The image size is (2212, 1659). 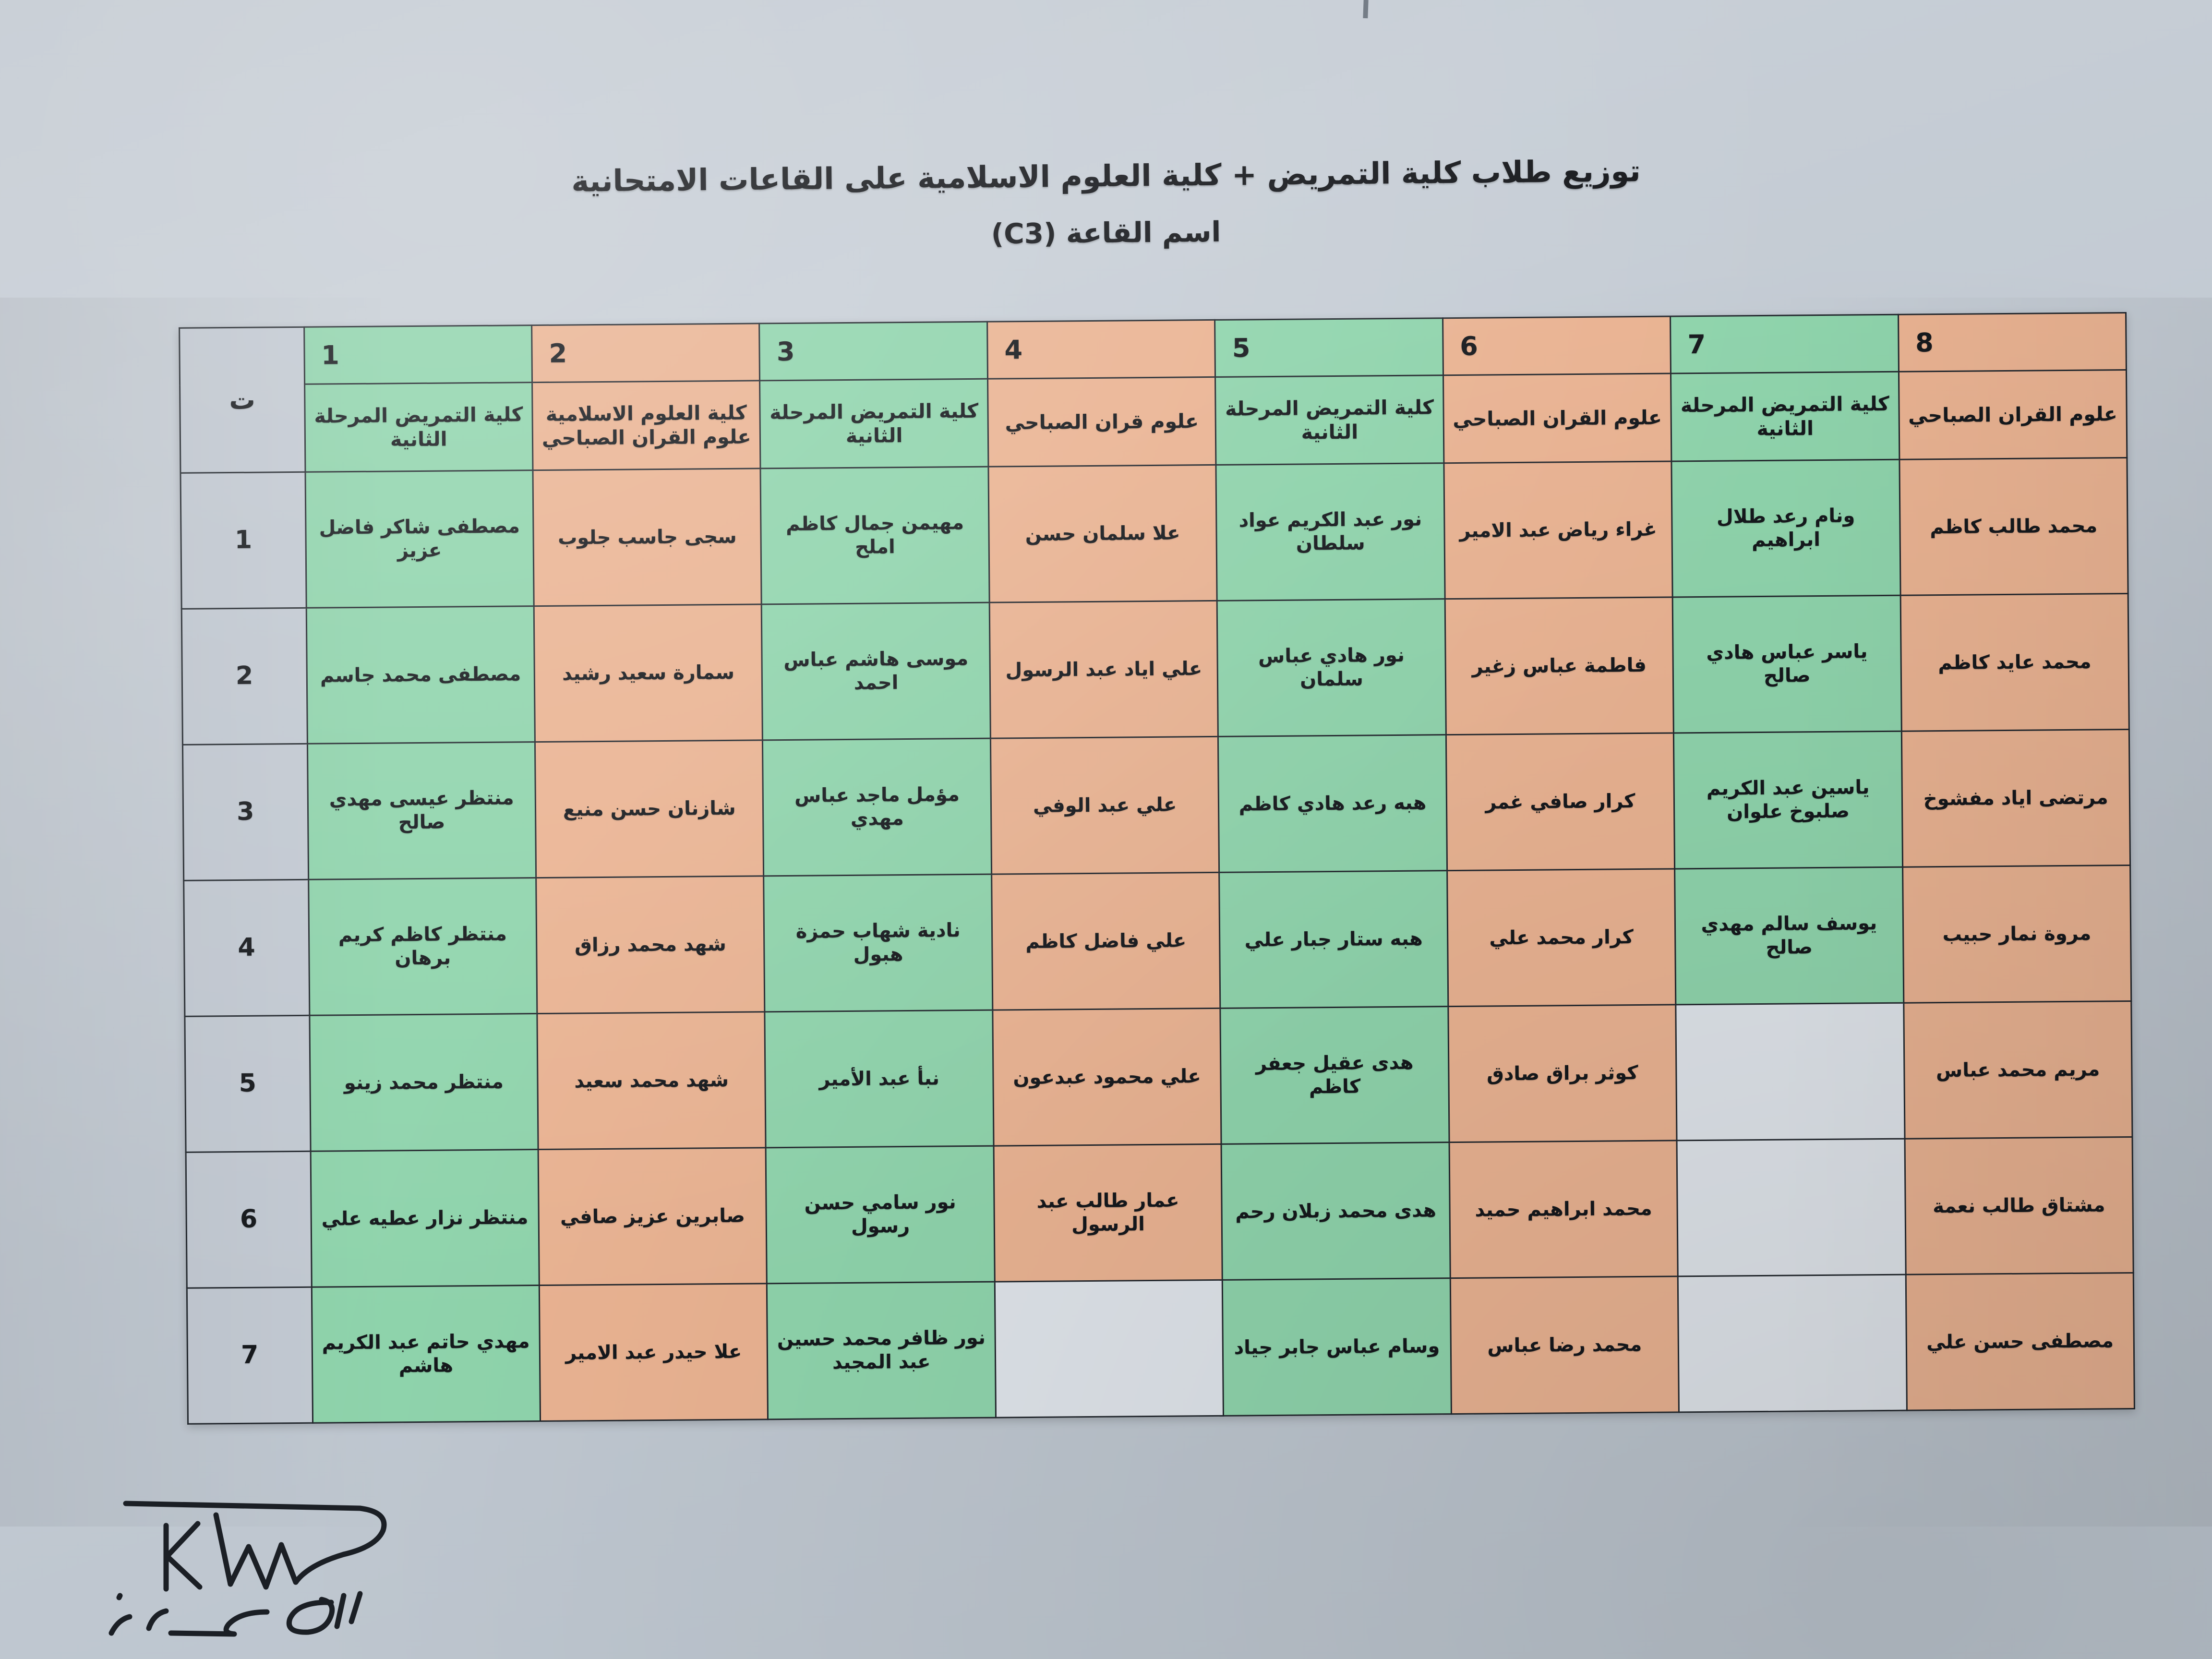 I want to click on column-number-header: 3, so click(x=873, y=351).